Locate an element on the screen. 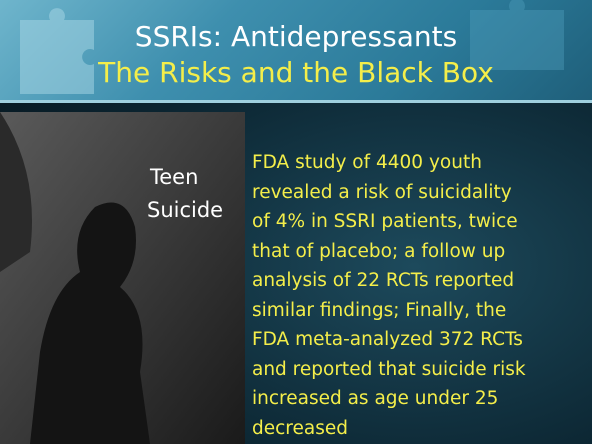 This screenshot has height=444, width=592. subtitle: The Risks and the Black Box is located at coordinates (296, 72).